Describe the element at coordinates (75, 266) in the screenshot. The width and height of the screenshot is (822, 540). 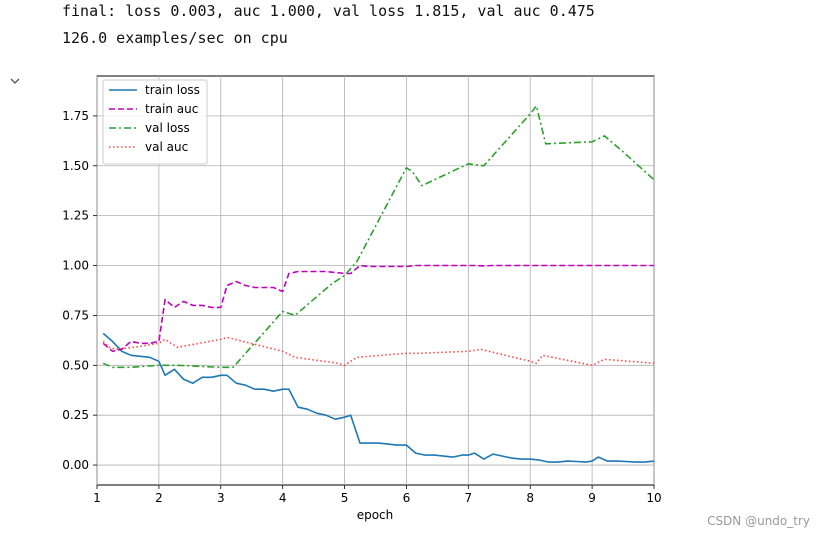
I see `y-tick-label: 1.00` at that location.